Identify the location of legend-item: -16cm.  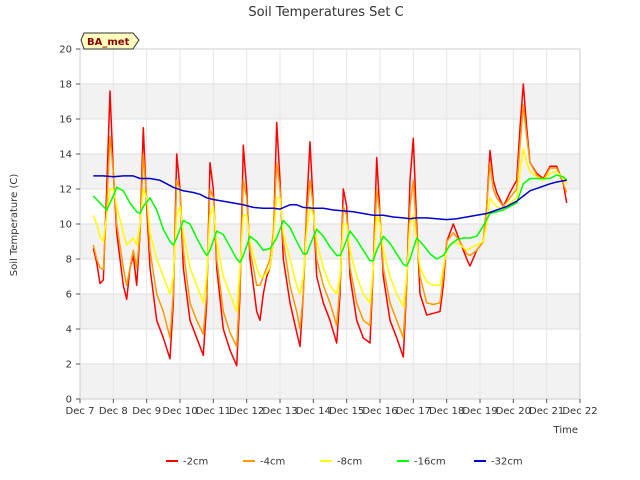
(421, 462).